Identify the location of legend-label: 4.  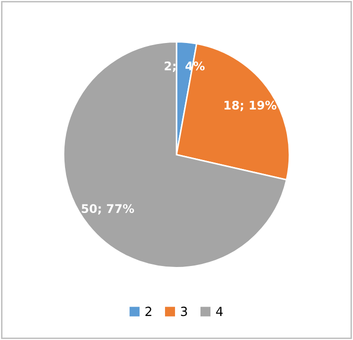
(219, 311).